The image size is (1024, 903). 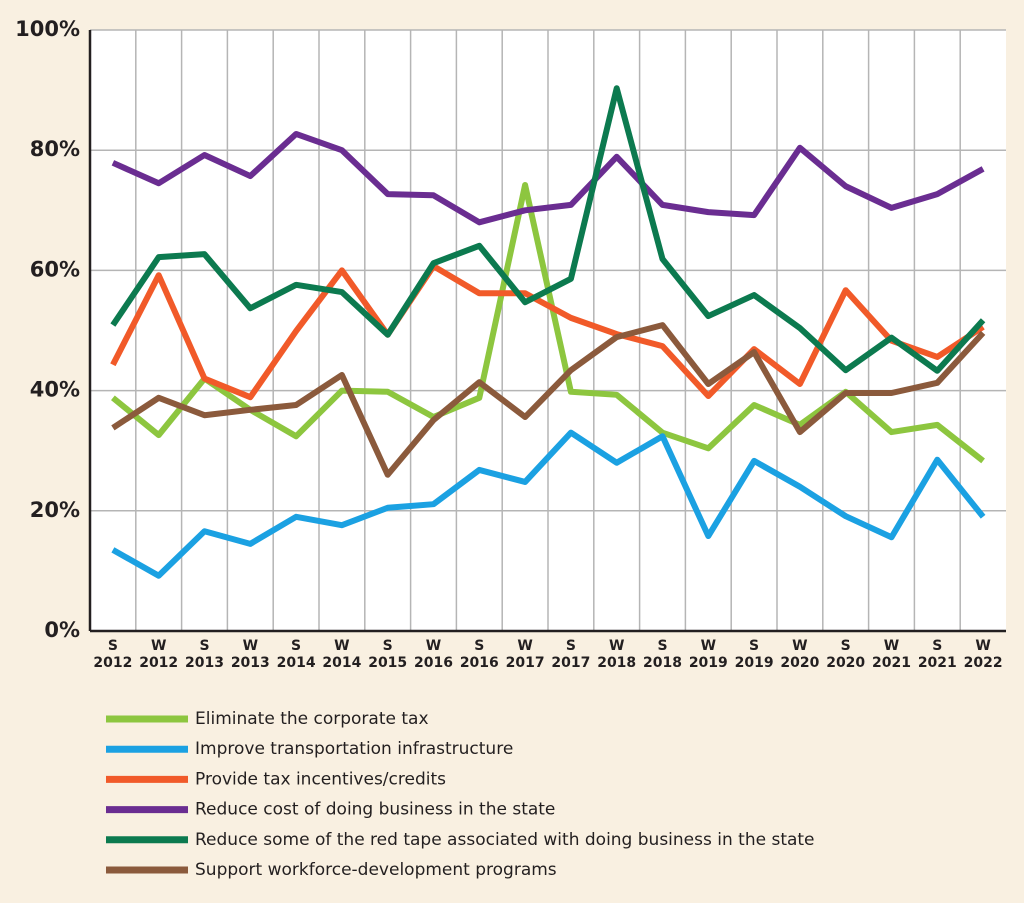 I want to click on x-tick-label: S 2014, so click(x=296, y=654).